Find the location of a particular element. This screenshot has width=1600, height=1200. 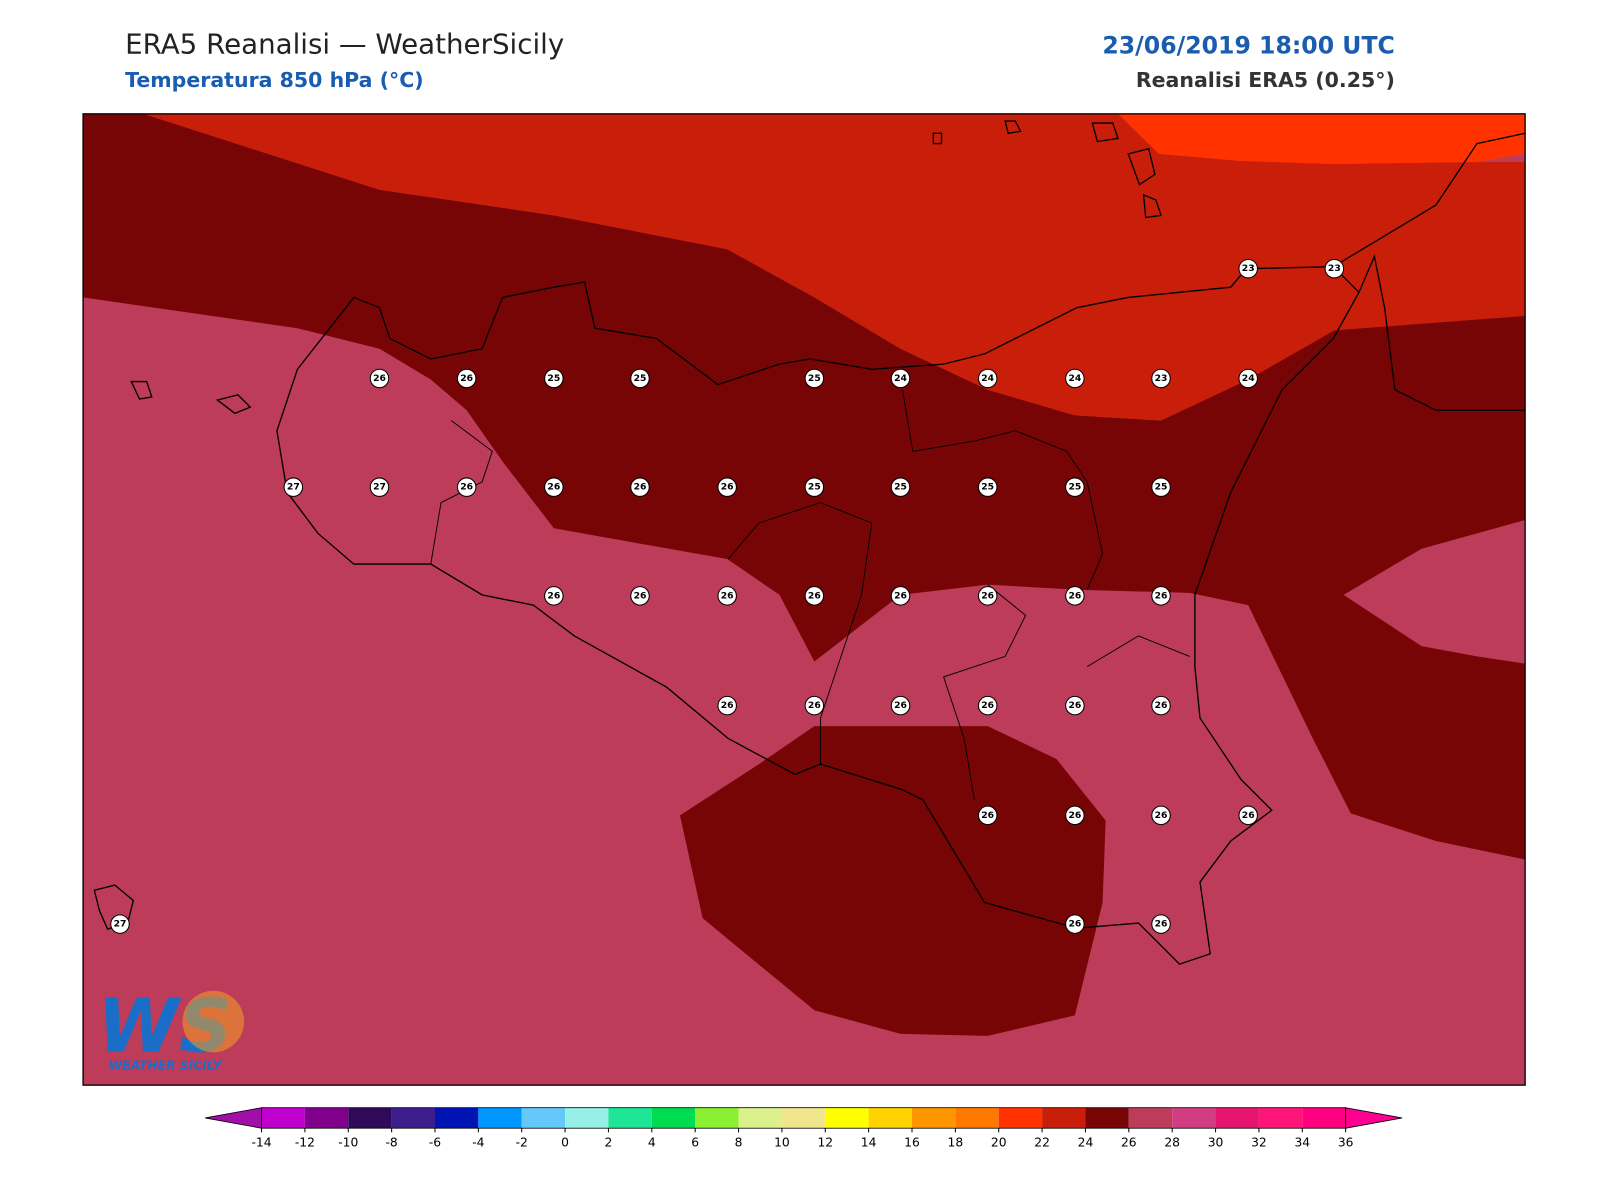

colorbar-tick-label: -2 is located at coordinates (522, 1143).